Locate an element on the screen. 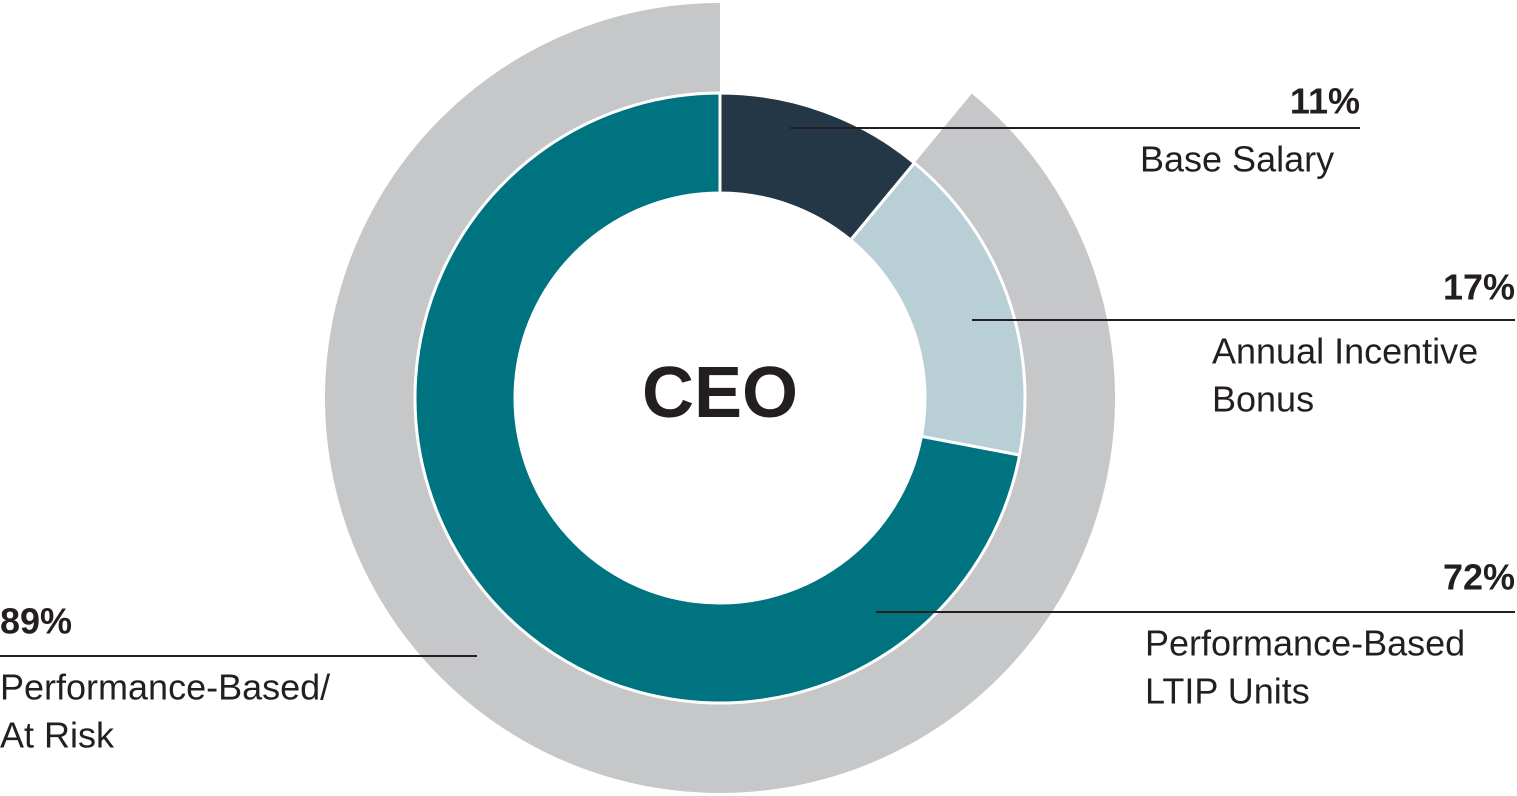  value-label: 17% is located at coordinates (1479, 287).